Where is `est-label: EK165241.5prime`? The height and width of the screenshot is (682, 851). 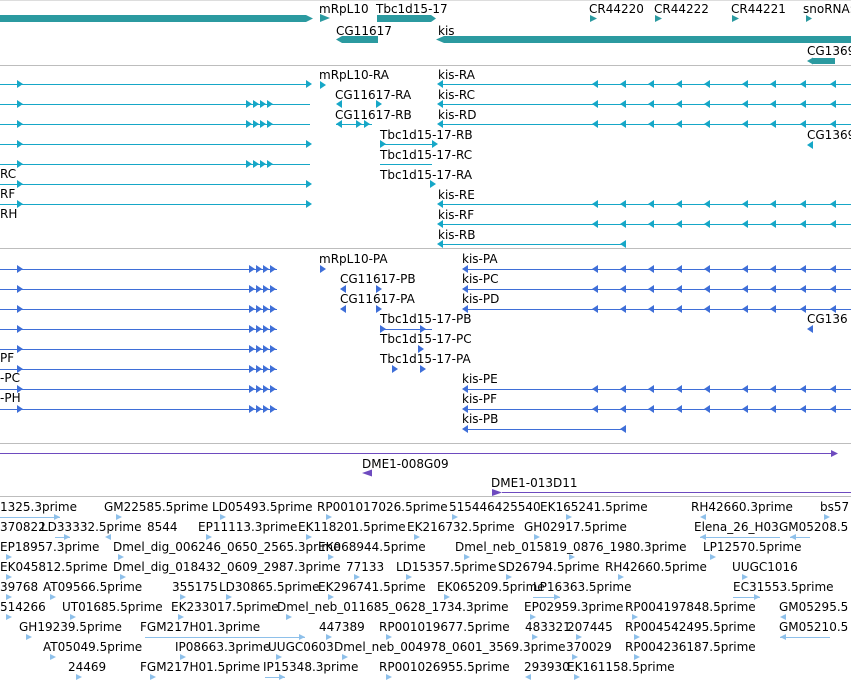 est-label: EK165241.5prime is located at coordinates (594, 507).